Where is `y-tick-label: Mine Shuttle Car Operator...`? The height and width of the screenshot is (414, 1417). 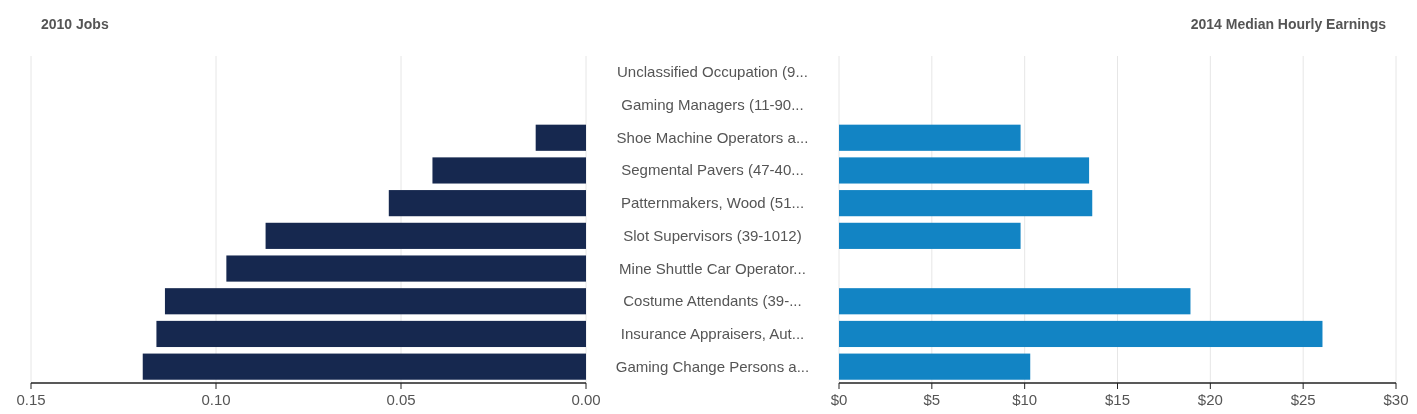 y-tick-label: Mine Shuttle Car Operator... is located at coordinates (712, 268).